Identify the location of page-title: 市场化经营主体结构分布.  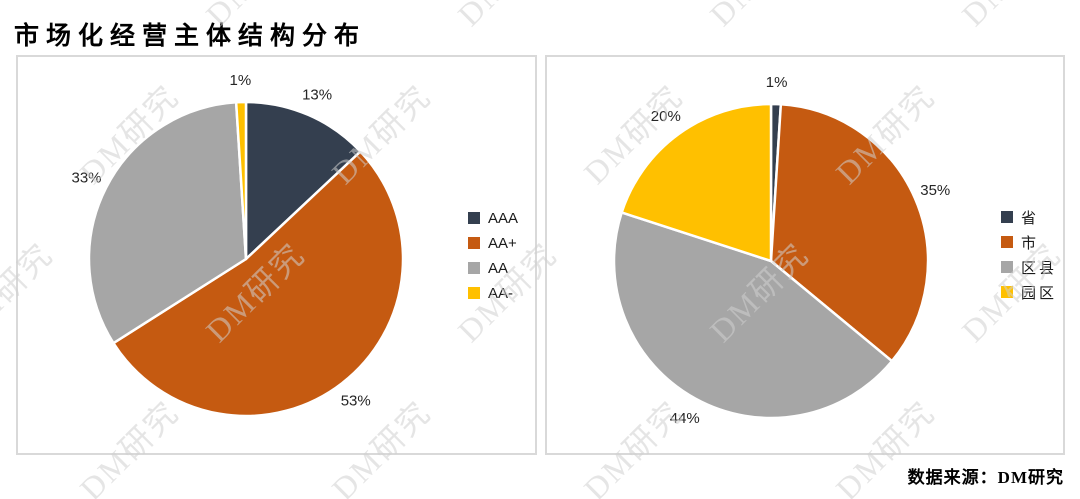
(190, 36).